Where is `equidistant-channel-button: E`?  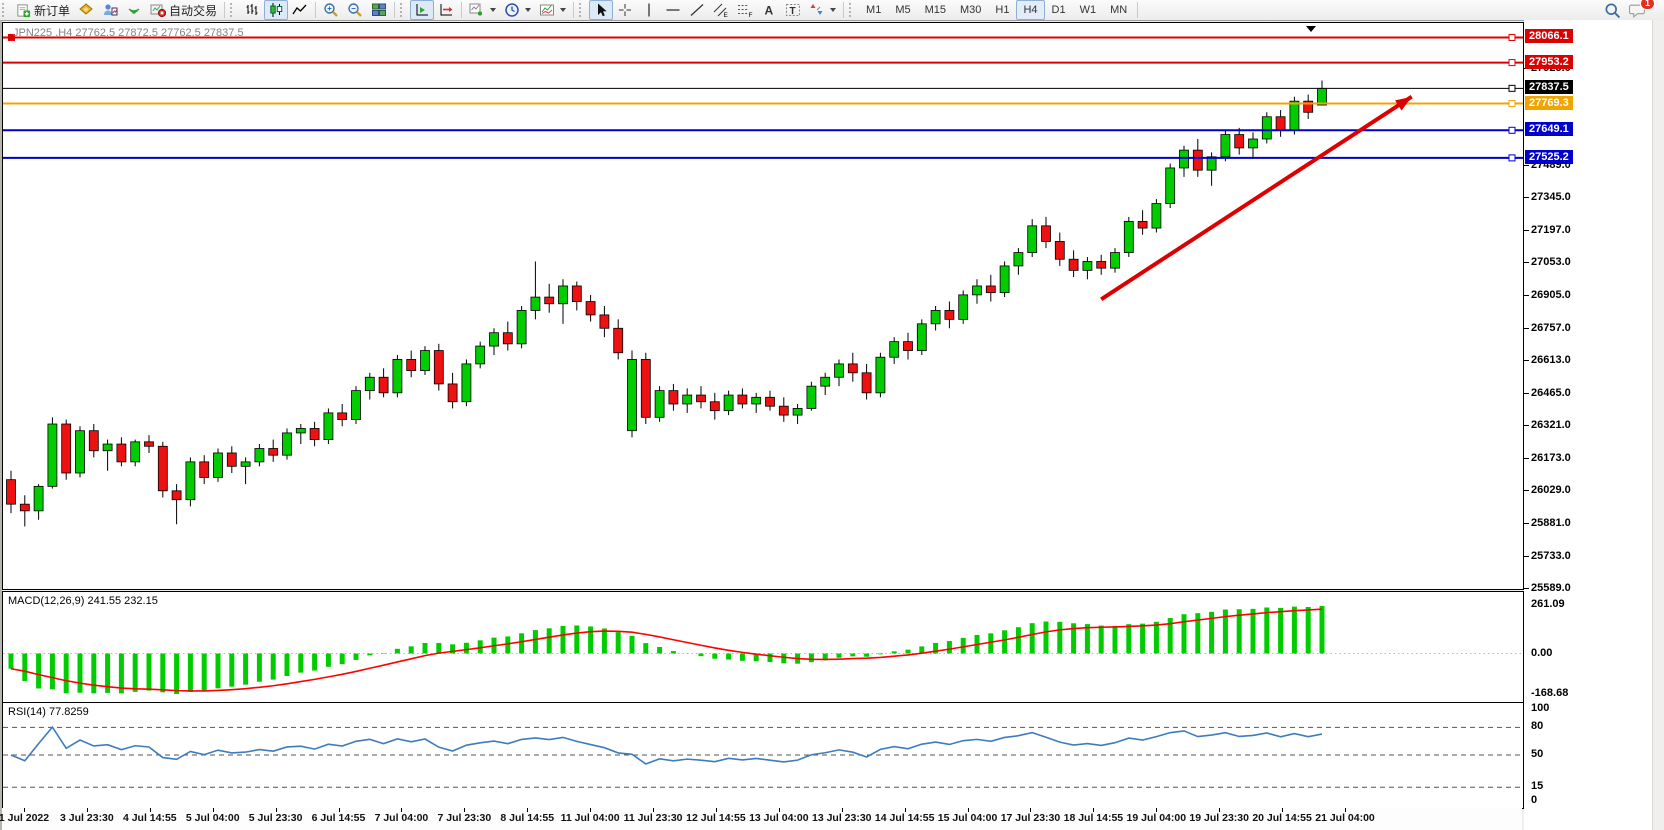
equidistant-channel-button: E is located at coordinates (721, 10).